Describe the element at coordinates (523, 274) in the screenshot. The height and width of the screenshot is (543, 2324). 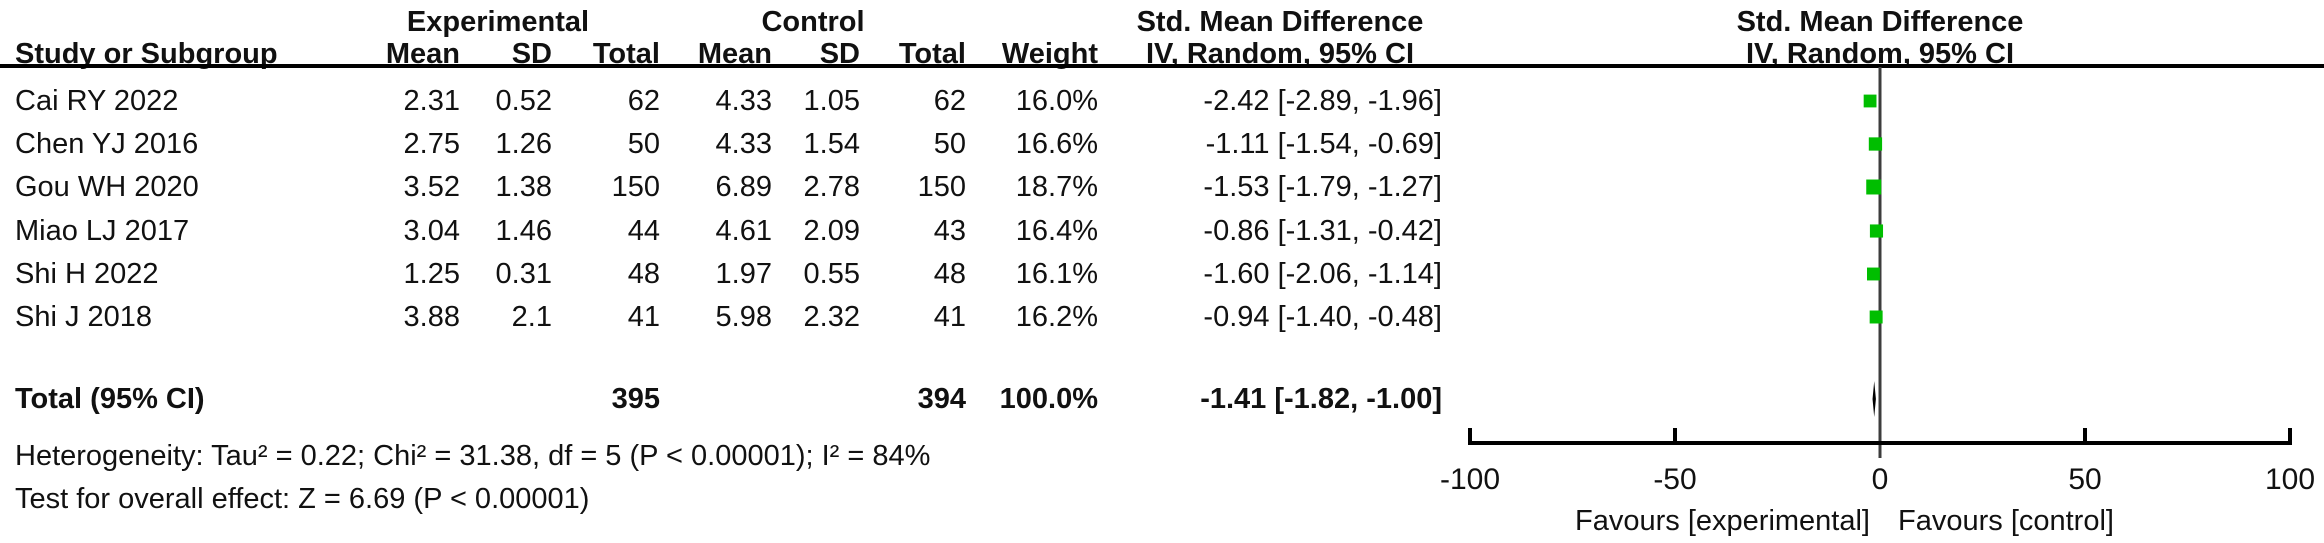
I see `exp-sd: 0.31` at that location.